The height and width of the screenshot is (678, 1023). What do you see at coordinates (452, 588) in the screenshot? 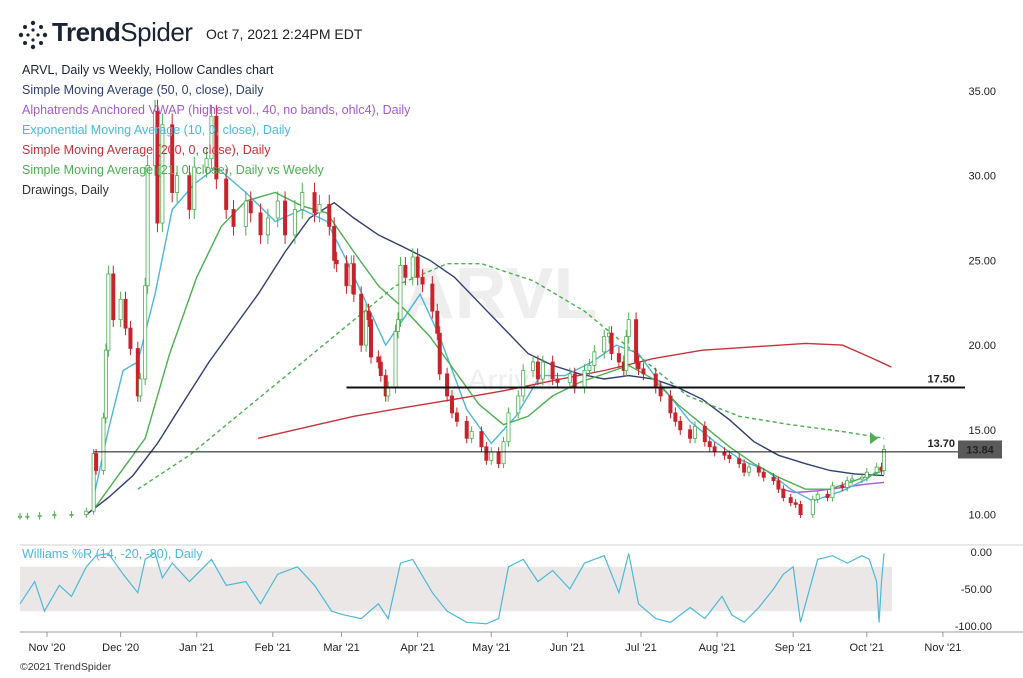
I see `williams-r-line` at bounding box center [452, 588].